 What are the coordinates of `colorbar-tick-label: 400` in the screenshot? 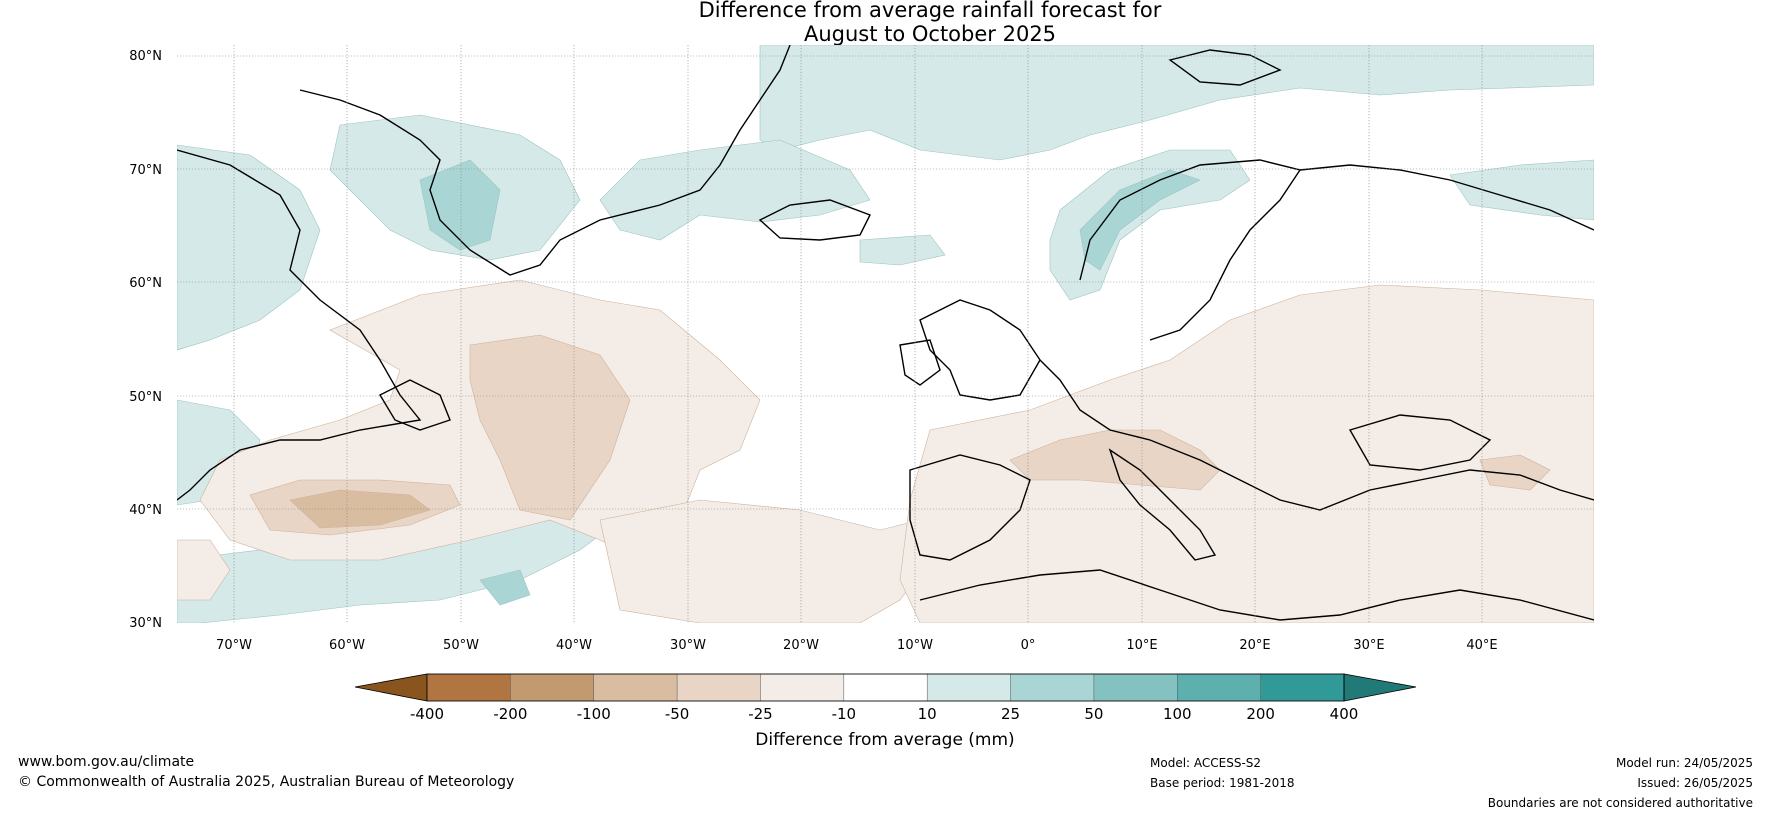 It's located at (1344, 714).